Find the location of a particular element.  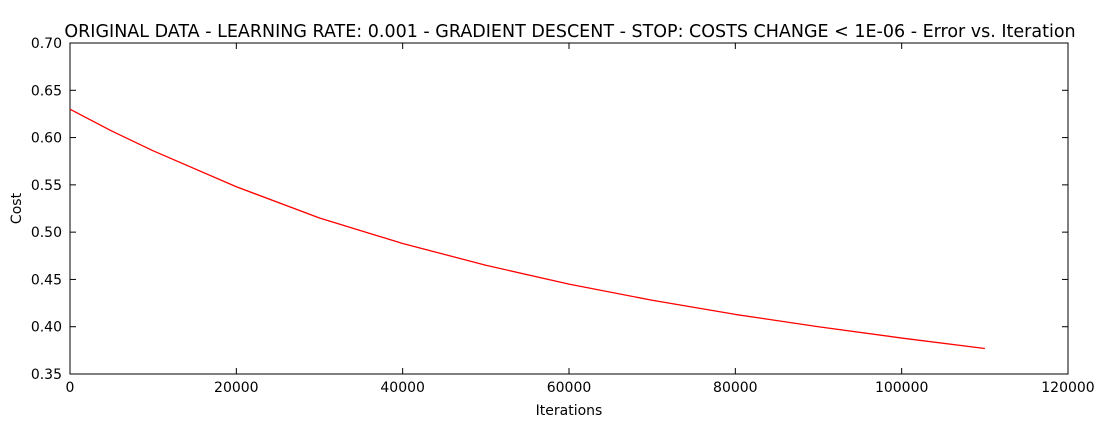

x-tick-label-5: 100000 is located at coordinates (901, 388).